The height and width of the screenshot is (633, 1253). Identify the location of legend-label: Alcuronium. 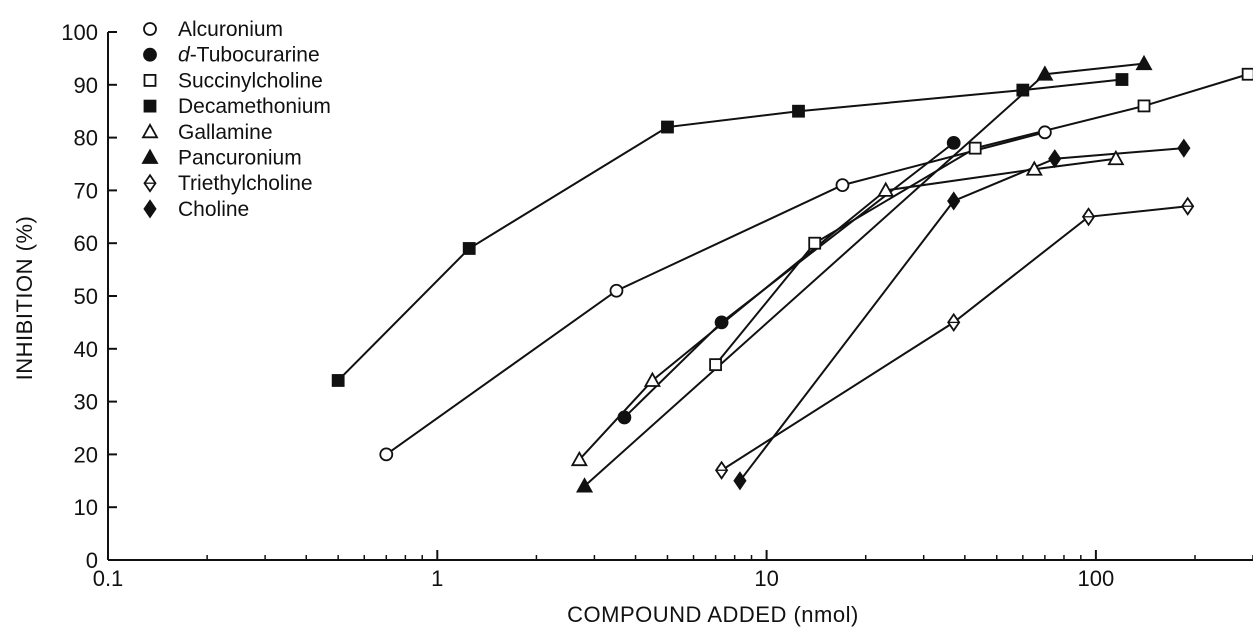
(230, 29).